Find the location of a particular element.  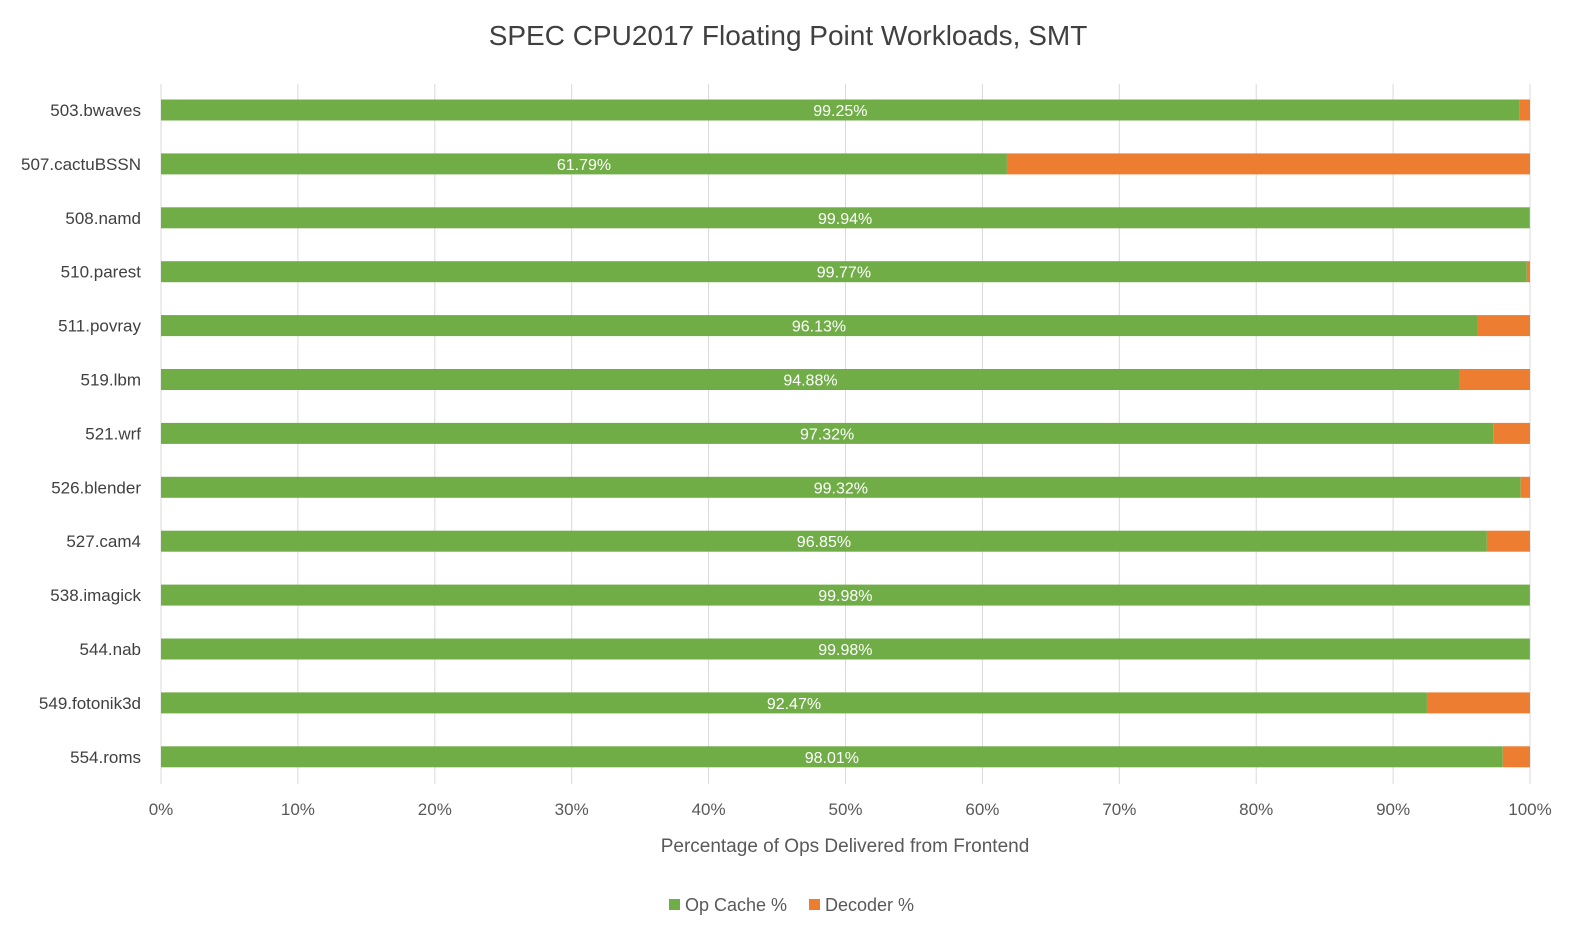

data-label: 99.25% is located at coordinates (840, 111).